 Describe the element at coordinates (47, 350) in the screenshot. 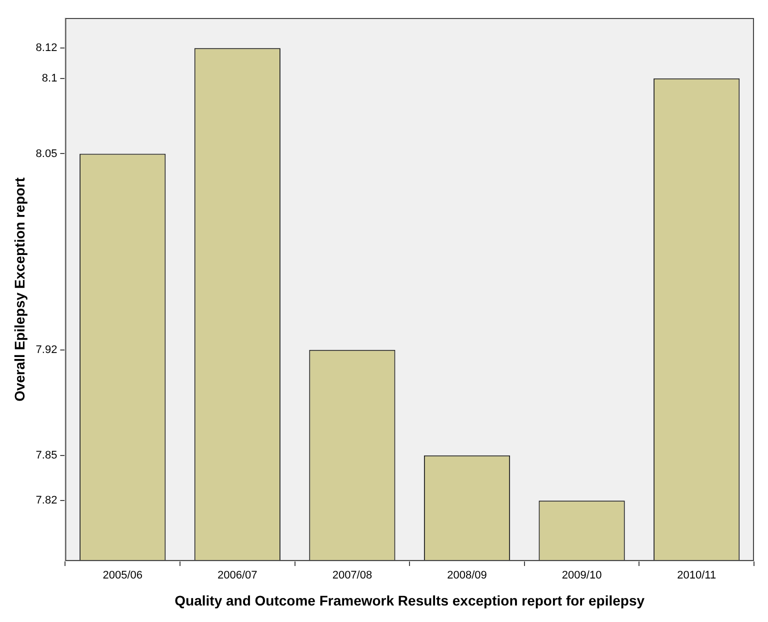

I see `y-tick-label: 7.92` at that location.